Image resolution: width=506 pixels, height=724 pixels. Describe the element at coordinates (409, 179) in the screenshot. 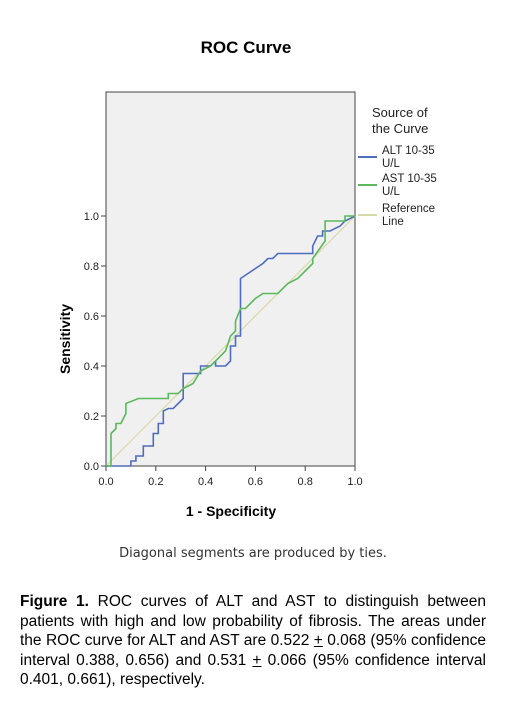

I see `legend-label: AST 10-35` at that location.